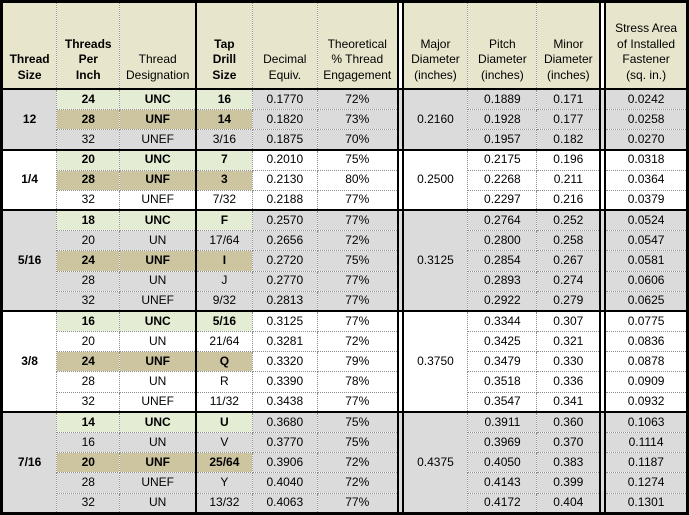 This screenshot has height=515, width=689. Describe the element at coordinates (224, 46) in the screenshot. I see `header-tap-drill-size: Tap Drill Size` at that location.